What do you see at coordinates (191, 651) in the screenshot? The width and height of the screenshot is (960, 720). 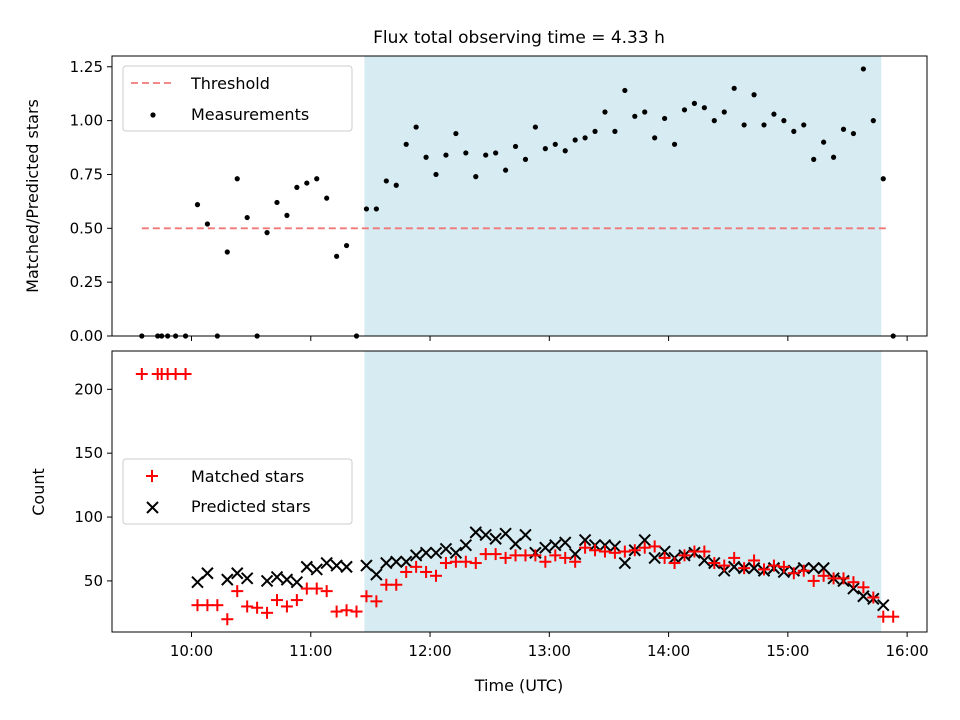 I see `x-tick-label: 10:00` at bounding box center [191, 651].